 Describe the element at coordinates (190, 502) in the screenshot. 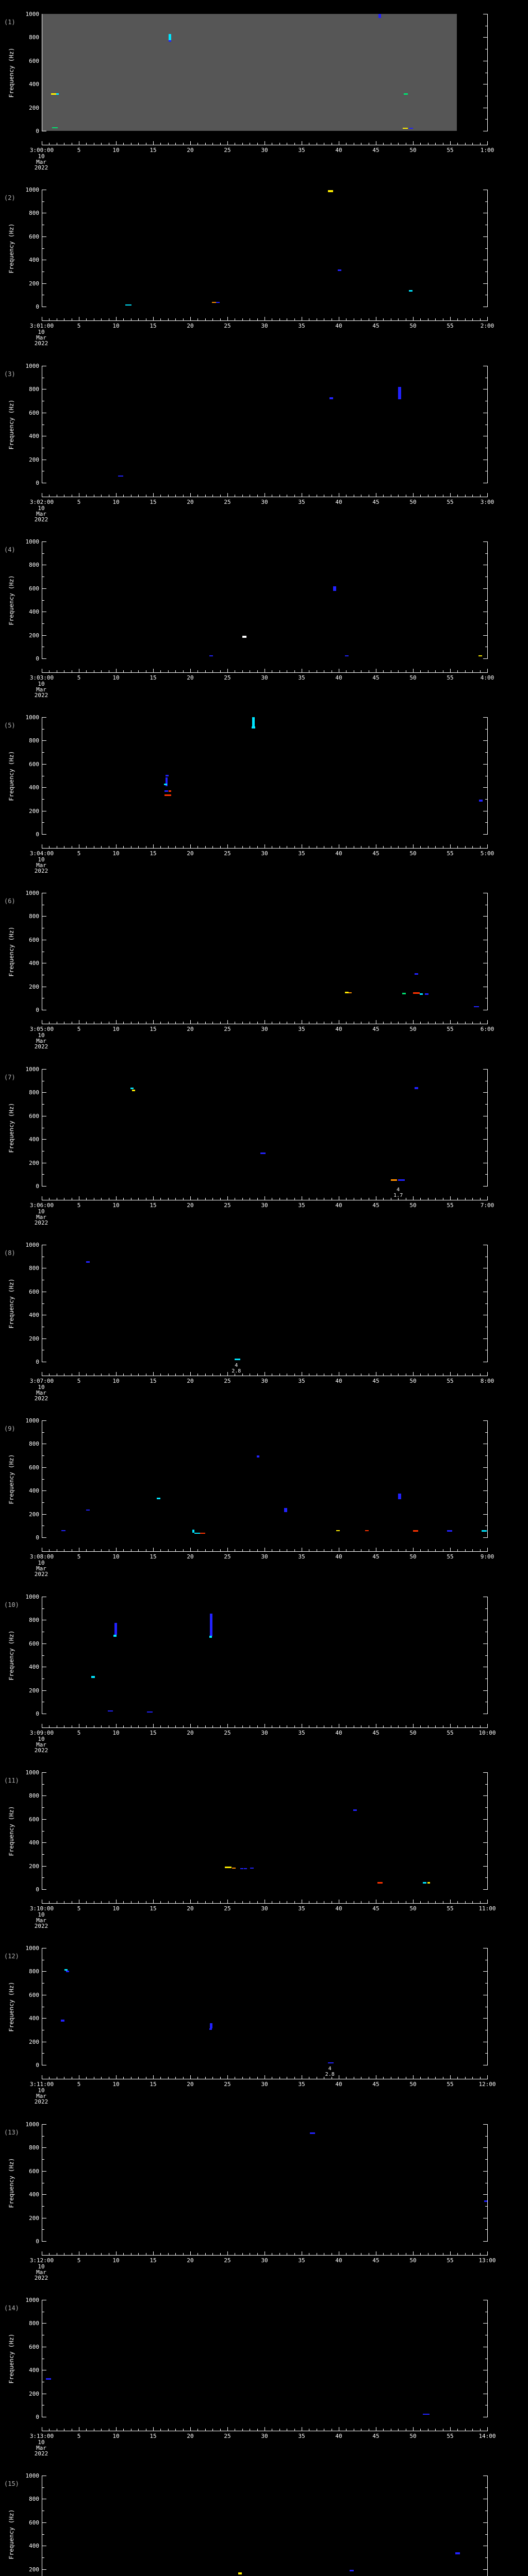

I see `x-tick-label: 20` at that location.